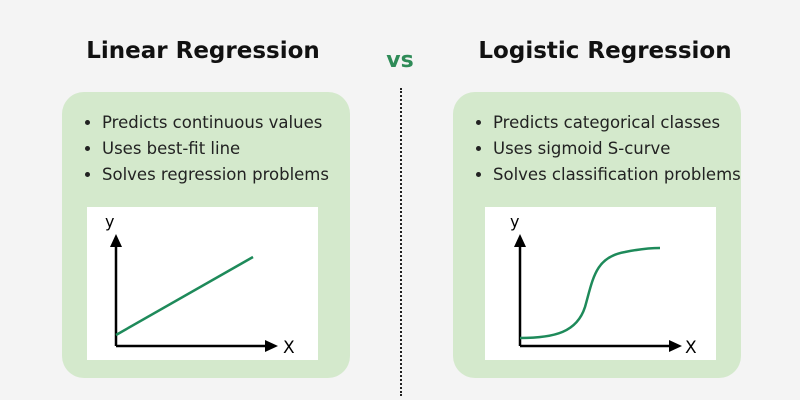 The image size is (800, 400). What do you see at coordinates (184, 296) in the screenshot?
I see `best-fit-line` at bounding box center [184, 296].